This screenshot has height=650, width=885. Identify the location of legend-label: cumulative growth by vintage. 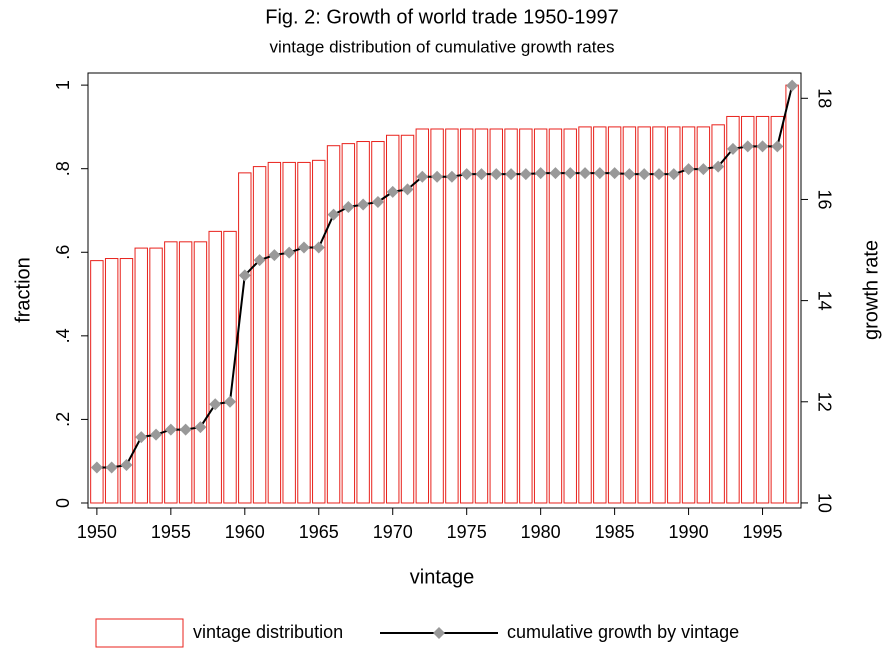
(623, 632).